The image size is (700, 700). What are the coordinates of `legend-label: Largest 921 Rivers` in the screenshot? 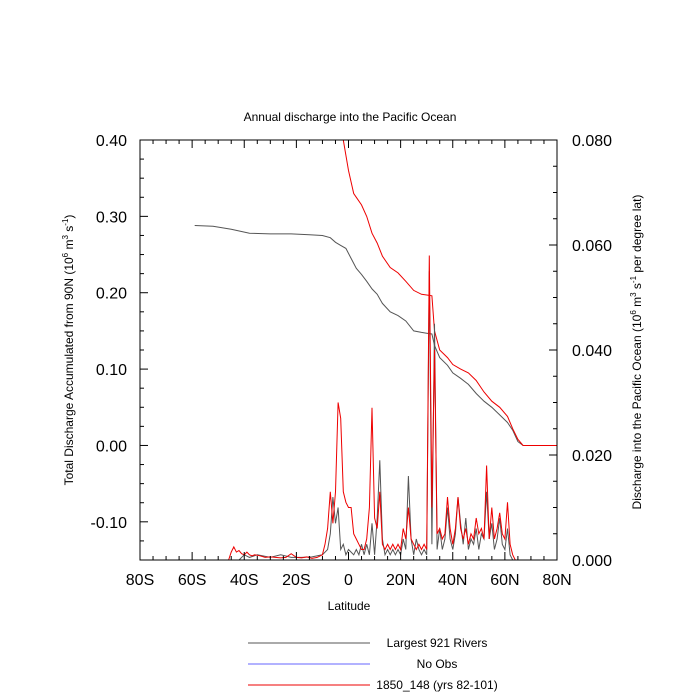 It's located at (437, 643).